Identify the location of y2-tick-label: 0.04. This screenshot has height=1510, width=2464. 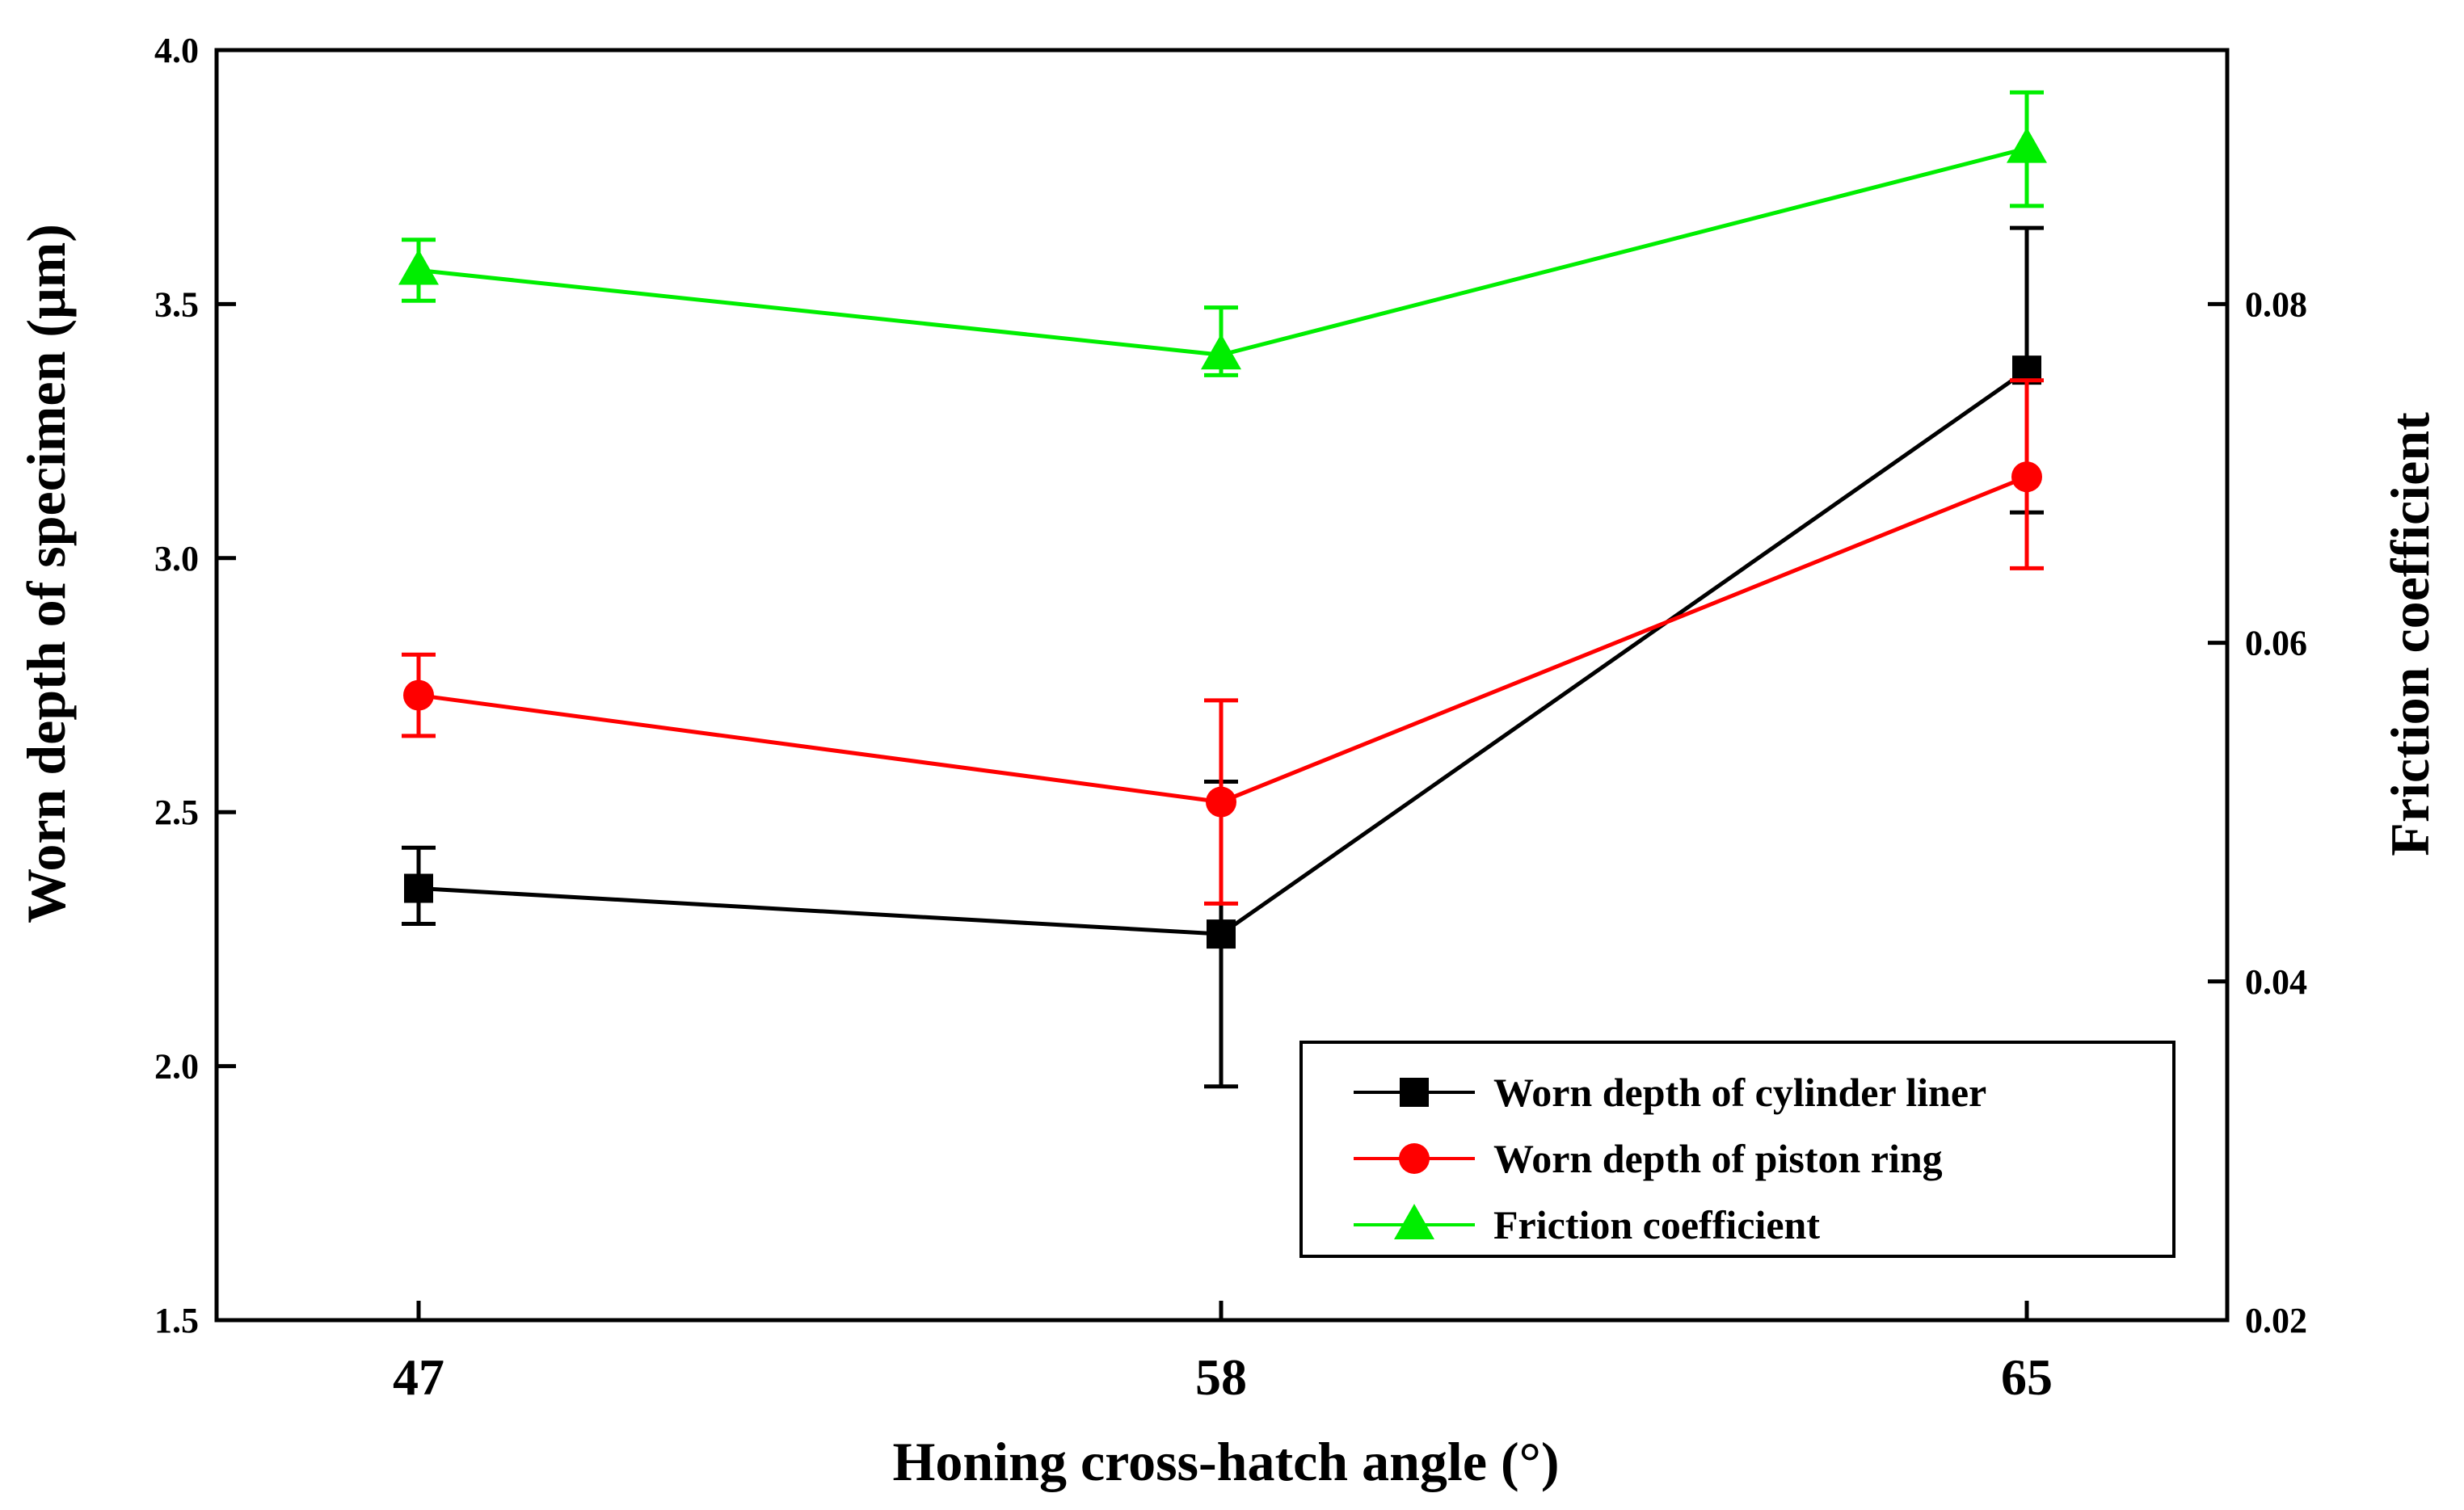
(2276, 982).